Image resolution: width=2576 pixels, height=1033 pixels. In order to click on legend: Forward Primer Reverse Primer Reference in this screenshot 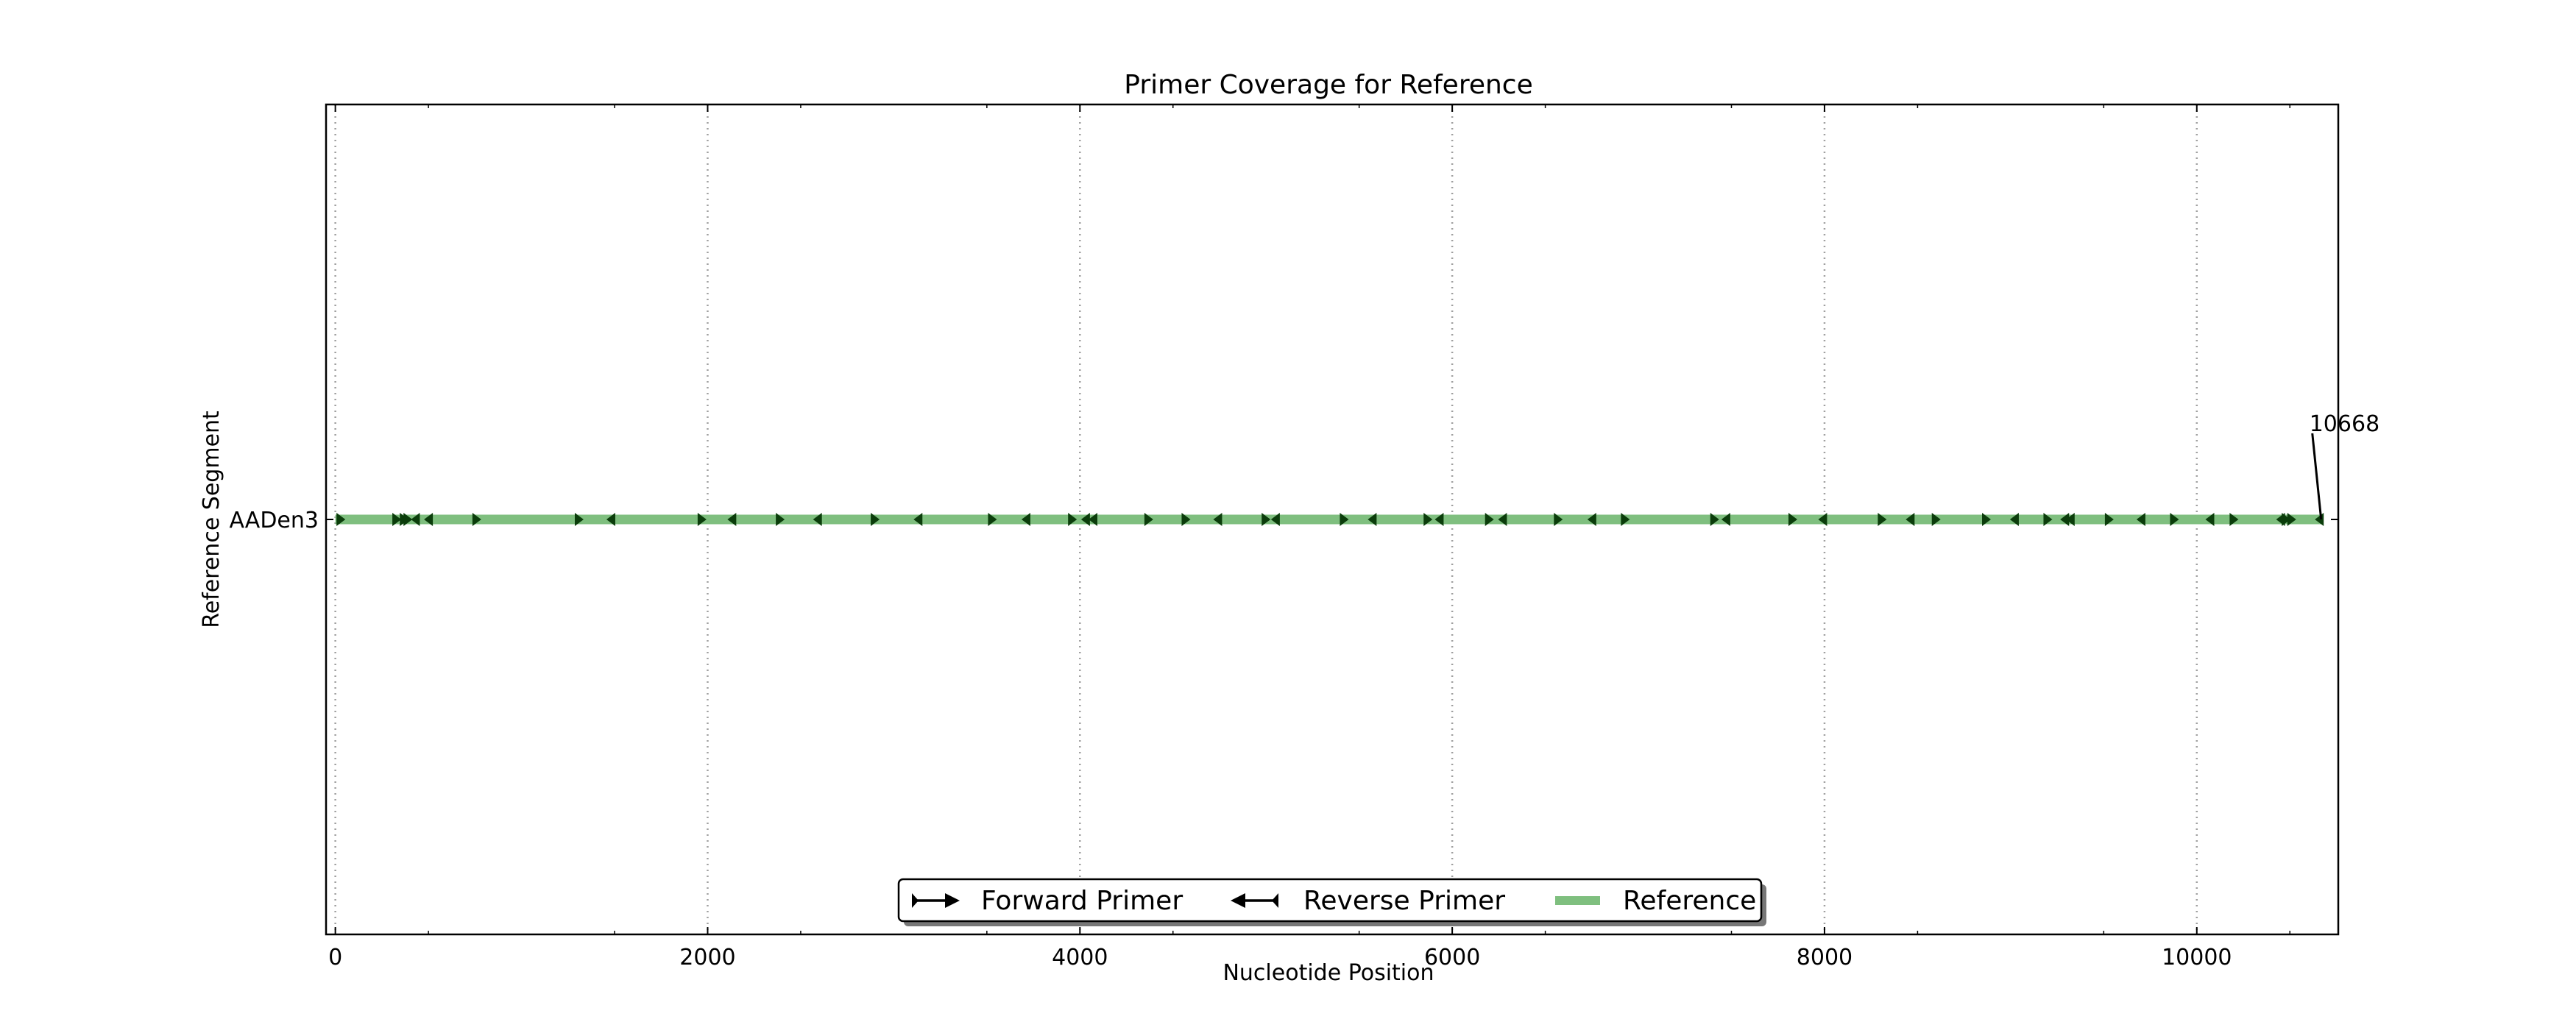, I will do `click(1330, 901)`.